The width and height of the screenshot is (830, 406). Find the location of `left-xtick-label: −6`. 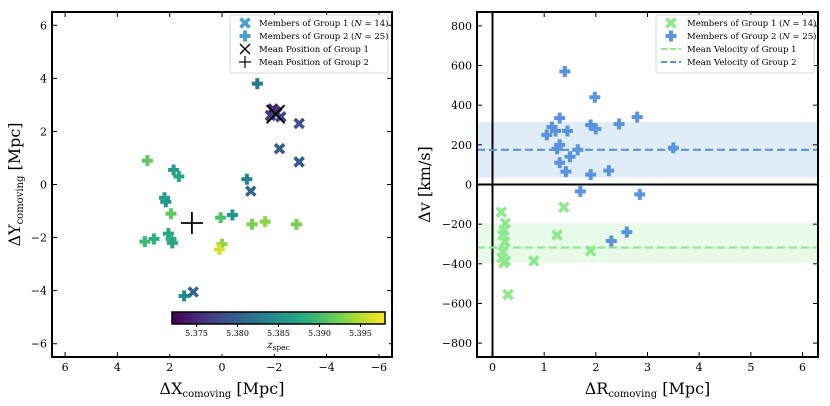

left-xtick-label: −6 is located at coordinates (379, 367).